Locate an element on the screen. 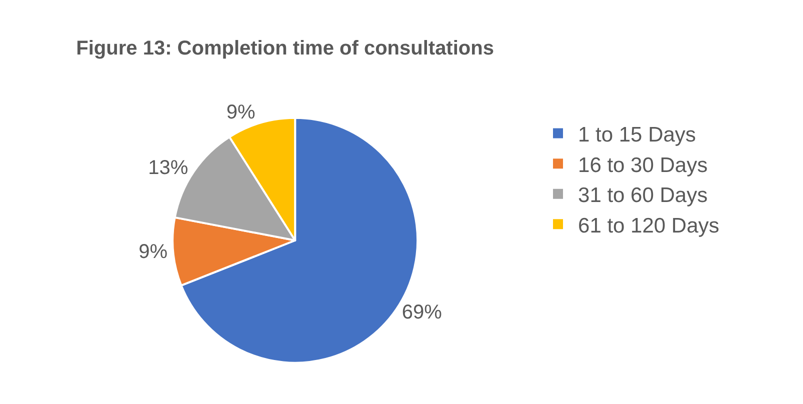 This screenshot has height=404, width=803. chart-title: Figure 13: Completion time of consultations is located at coordinates (285, 48).